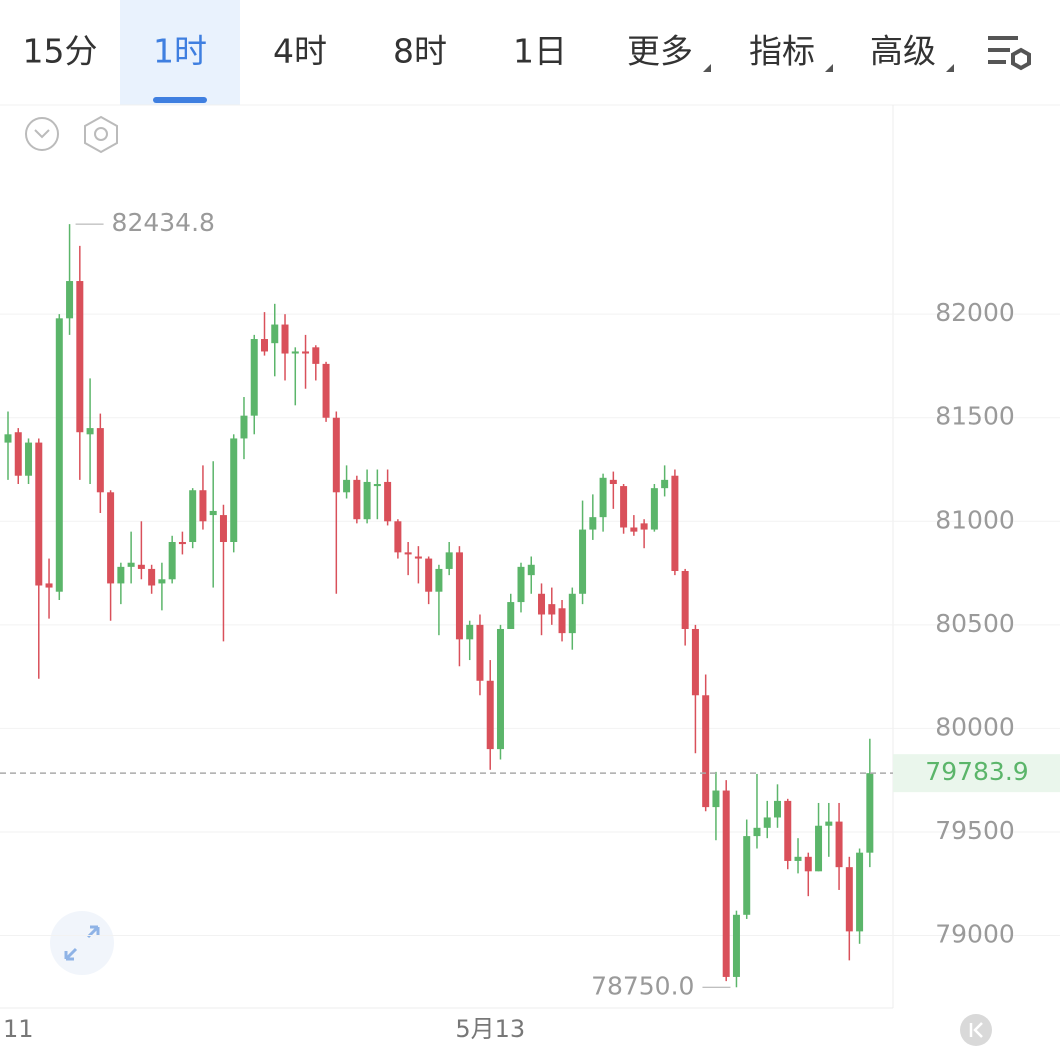 The height and width of the screenshot is (1047, 1060). I want to click on scroll-end-button, so click(976, 1030).